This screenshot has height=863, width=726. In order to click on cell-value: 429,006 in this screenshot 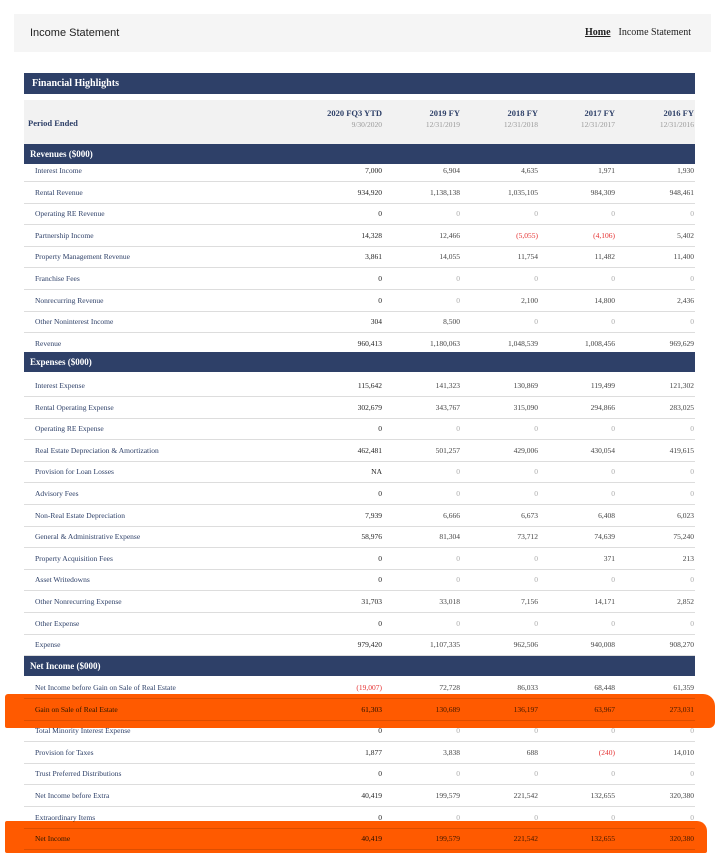, I will do `click(525, 450)`.